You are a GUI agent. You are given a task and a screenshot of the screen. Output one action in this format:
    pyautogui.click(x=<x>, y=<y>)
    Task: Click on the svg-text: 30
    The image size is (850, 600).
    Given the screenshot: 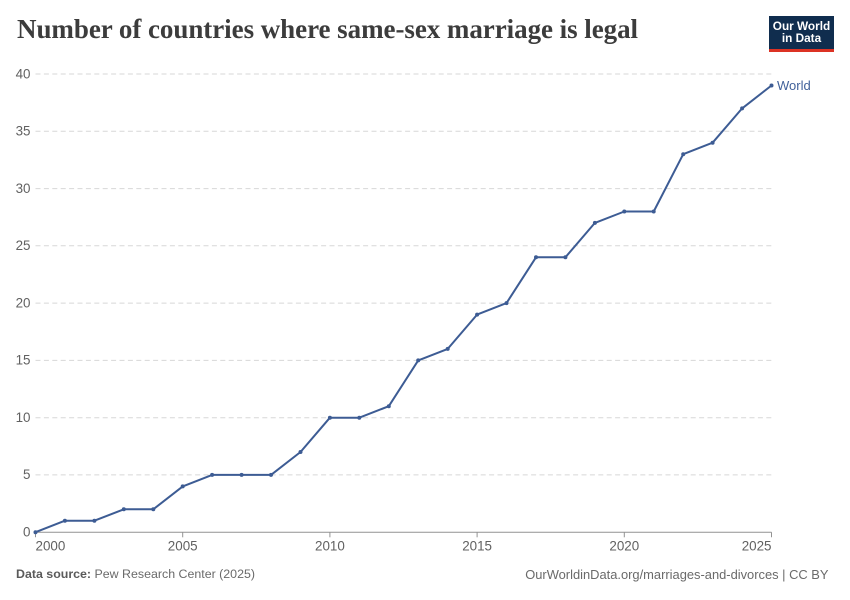 What is the action you would take?
    pyautogui.click(x=23, y=188)
    